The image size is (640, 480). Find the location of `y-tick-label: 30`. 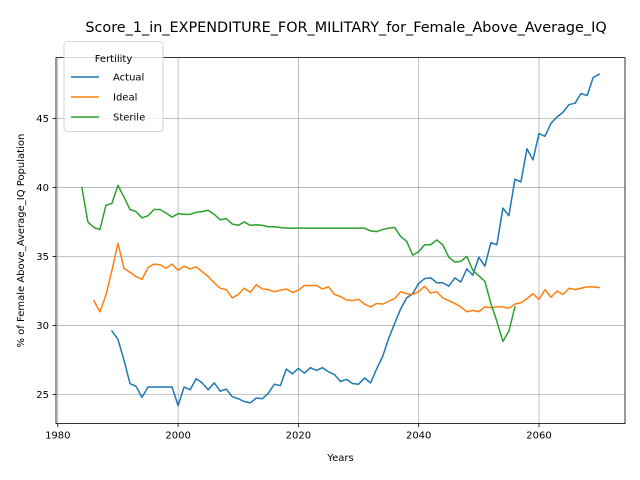

y-tick-label: 30 is located at coordinates (42, 326).